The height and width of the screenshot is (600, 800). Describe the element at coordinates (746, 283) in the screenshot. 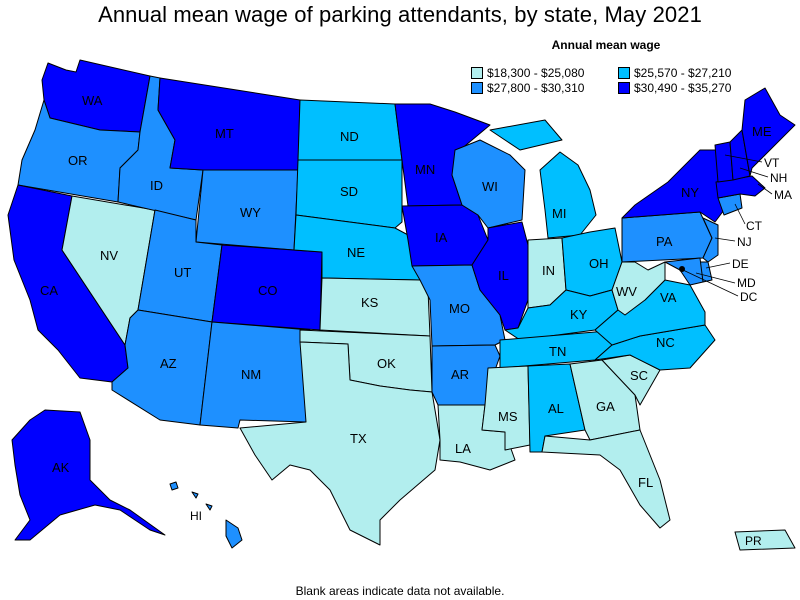

I see `label-md: MD` at that location.